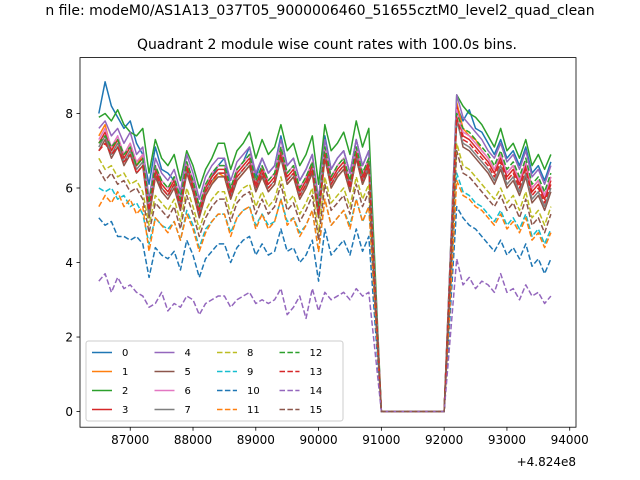 Image resolution: width=640 pixels, height=480 pixels. I want to click on legend-label-9: 9, so click(250, 372).